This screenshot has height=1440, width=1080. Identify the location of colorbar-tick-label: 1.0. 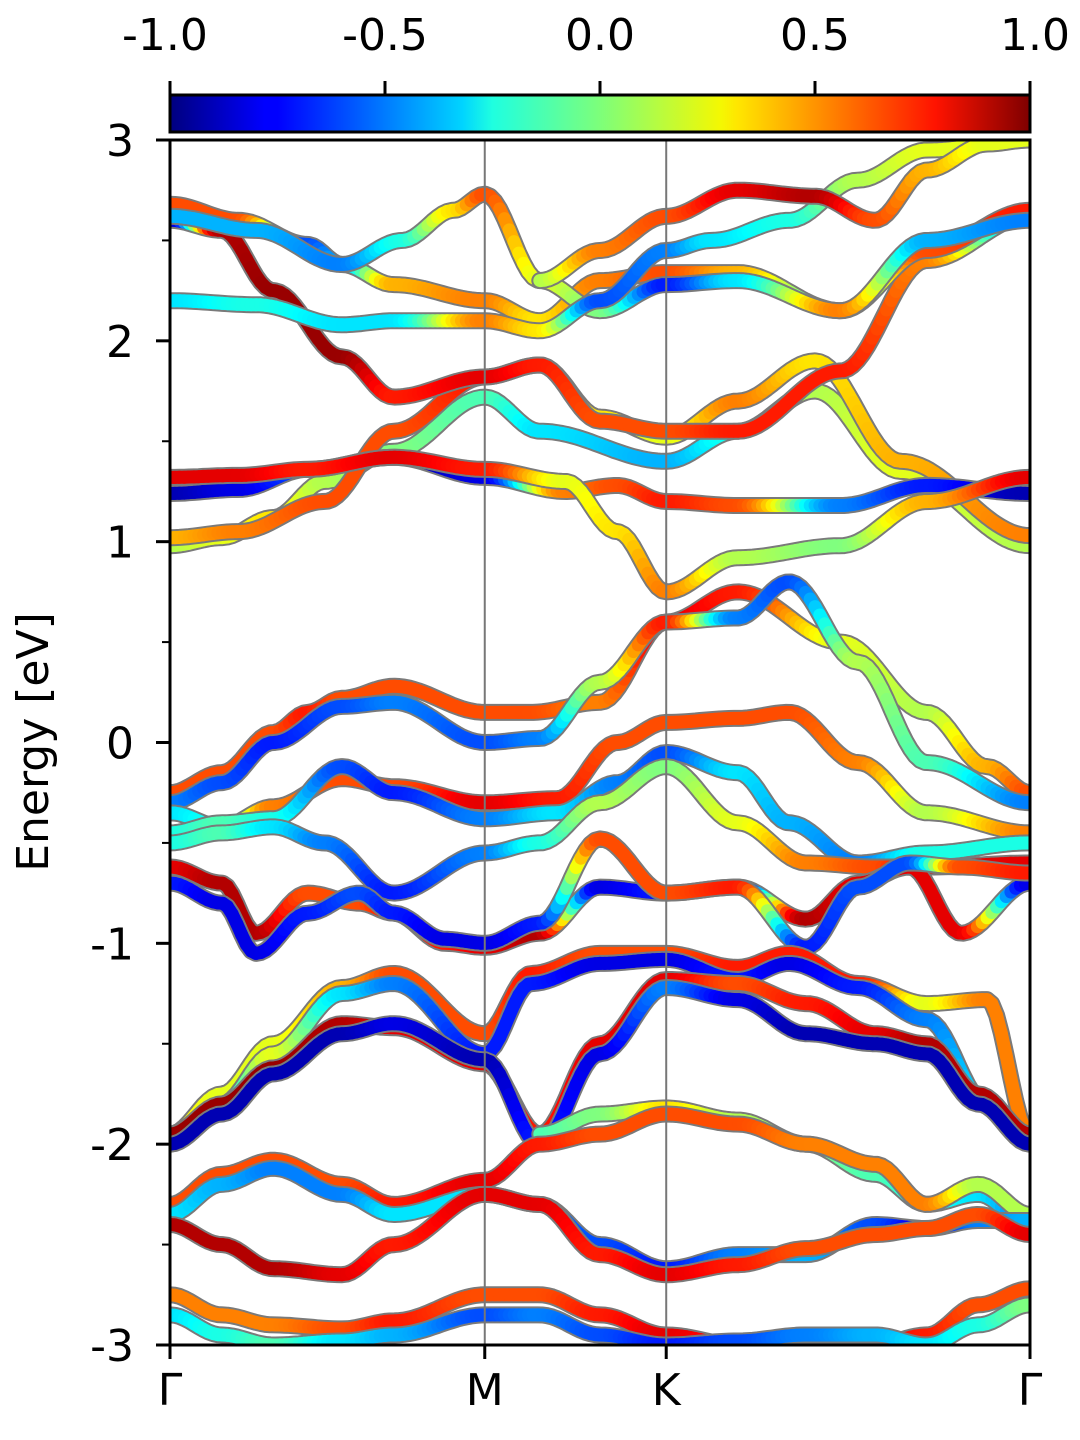
(1035, 35).